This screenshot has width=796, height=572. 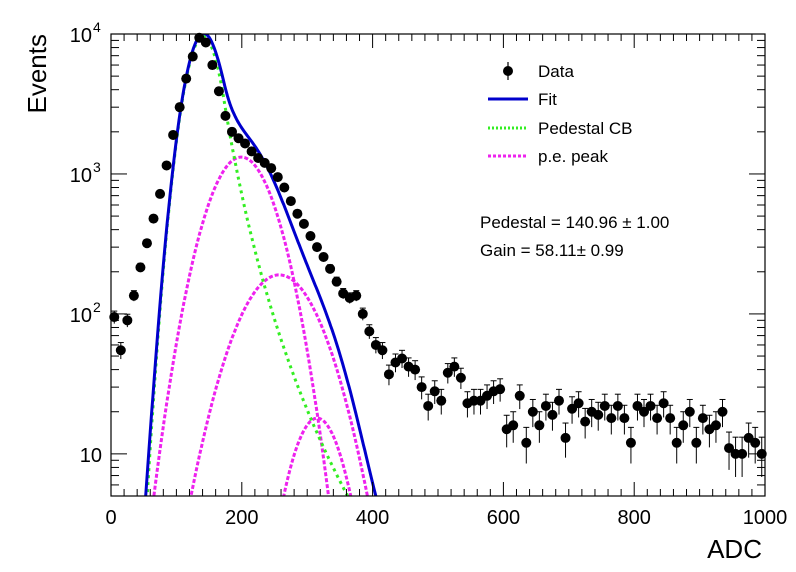 What do you see at coordinates (97, 307) in the screenshot?
I see `y-tick-exponent: 2` at bounding box center [97, 307].